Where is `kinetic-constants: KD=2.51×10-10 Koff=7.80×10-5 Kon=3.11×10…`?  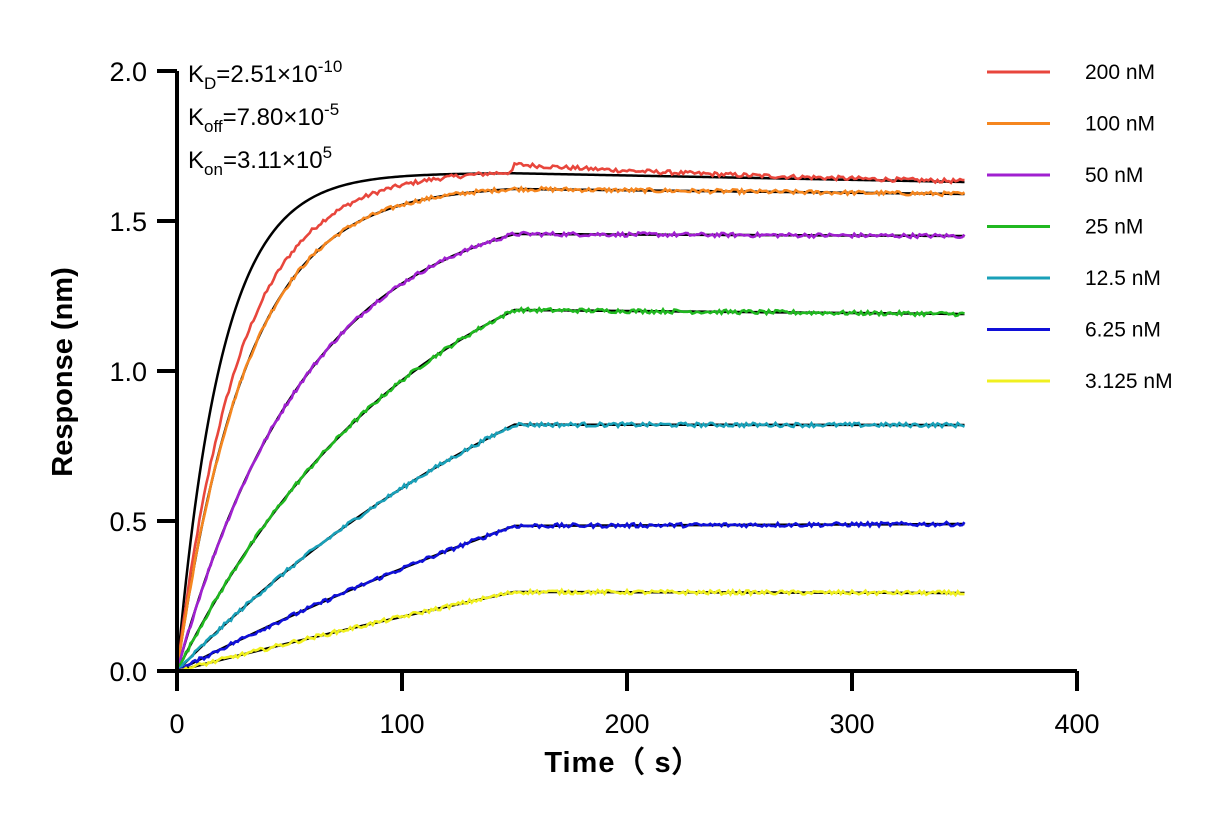
kinetic-constants: KD=2.51×10-10 Koff=7.80×10-5 Kon=3.11×10… is located at coordinates (265, 118).